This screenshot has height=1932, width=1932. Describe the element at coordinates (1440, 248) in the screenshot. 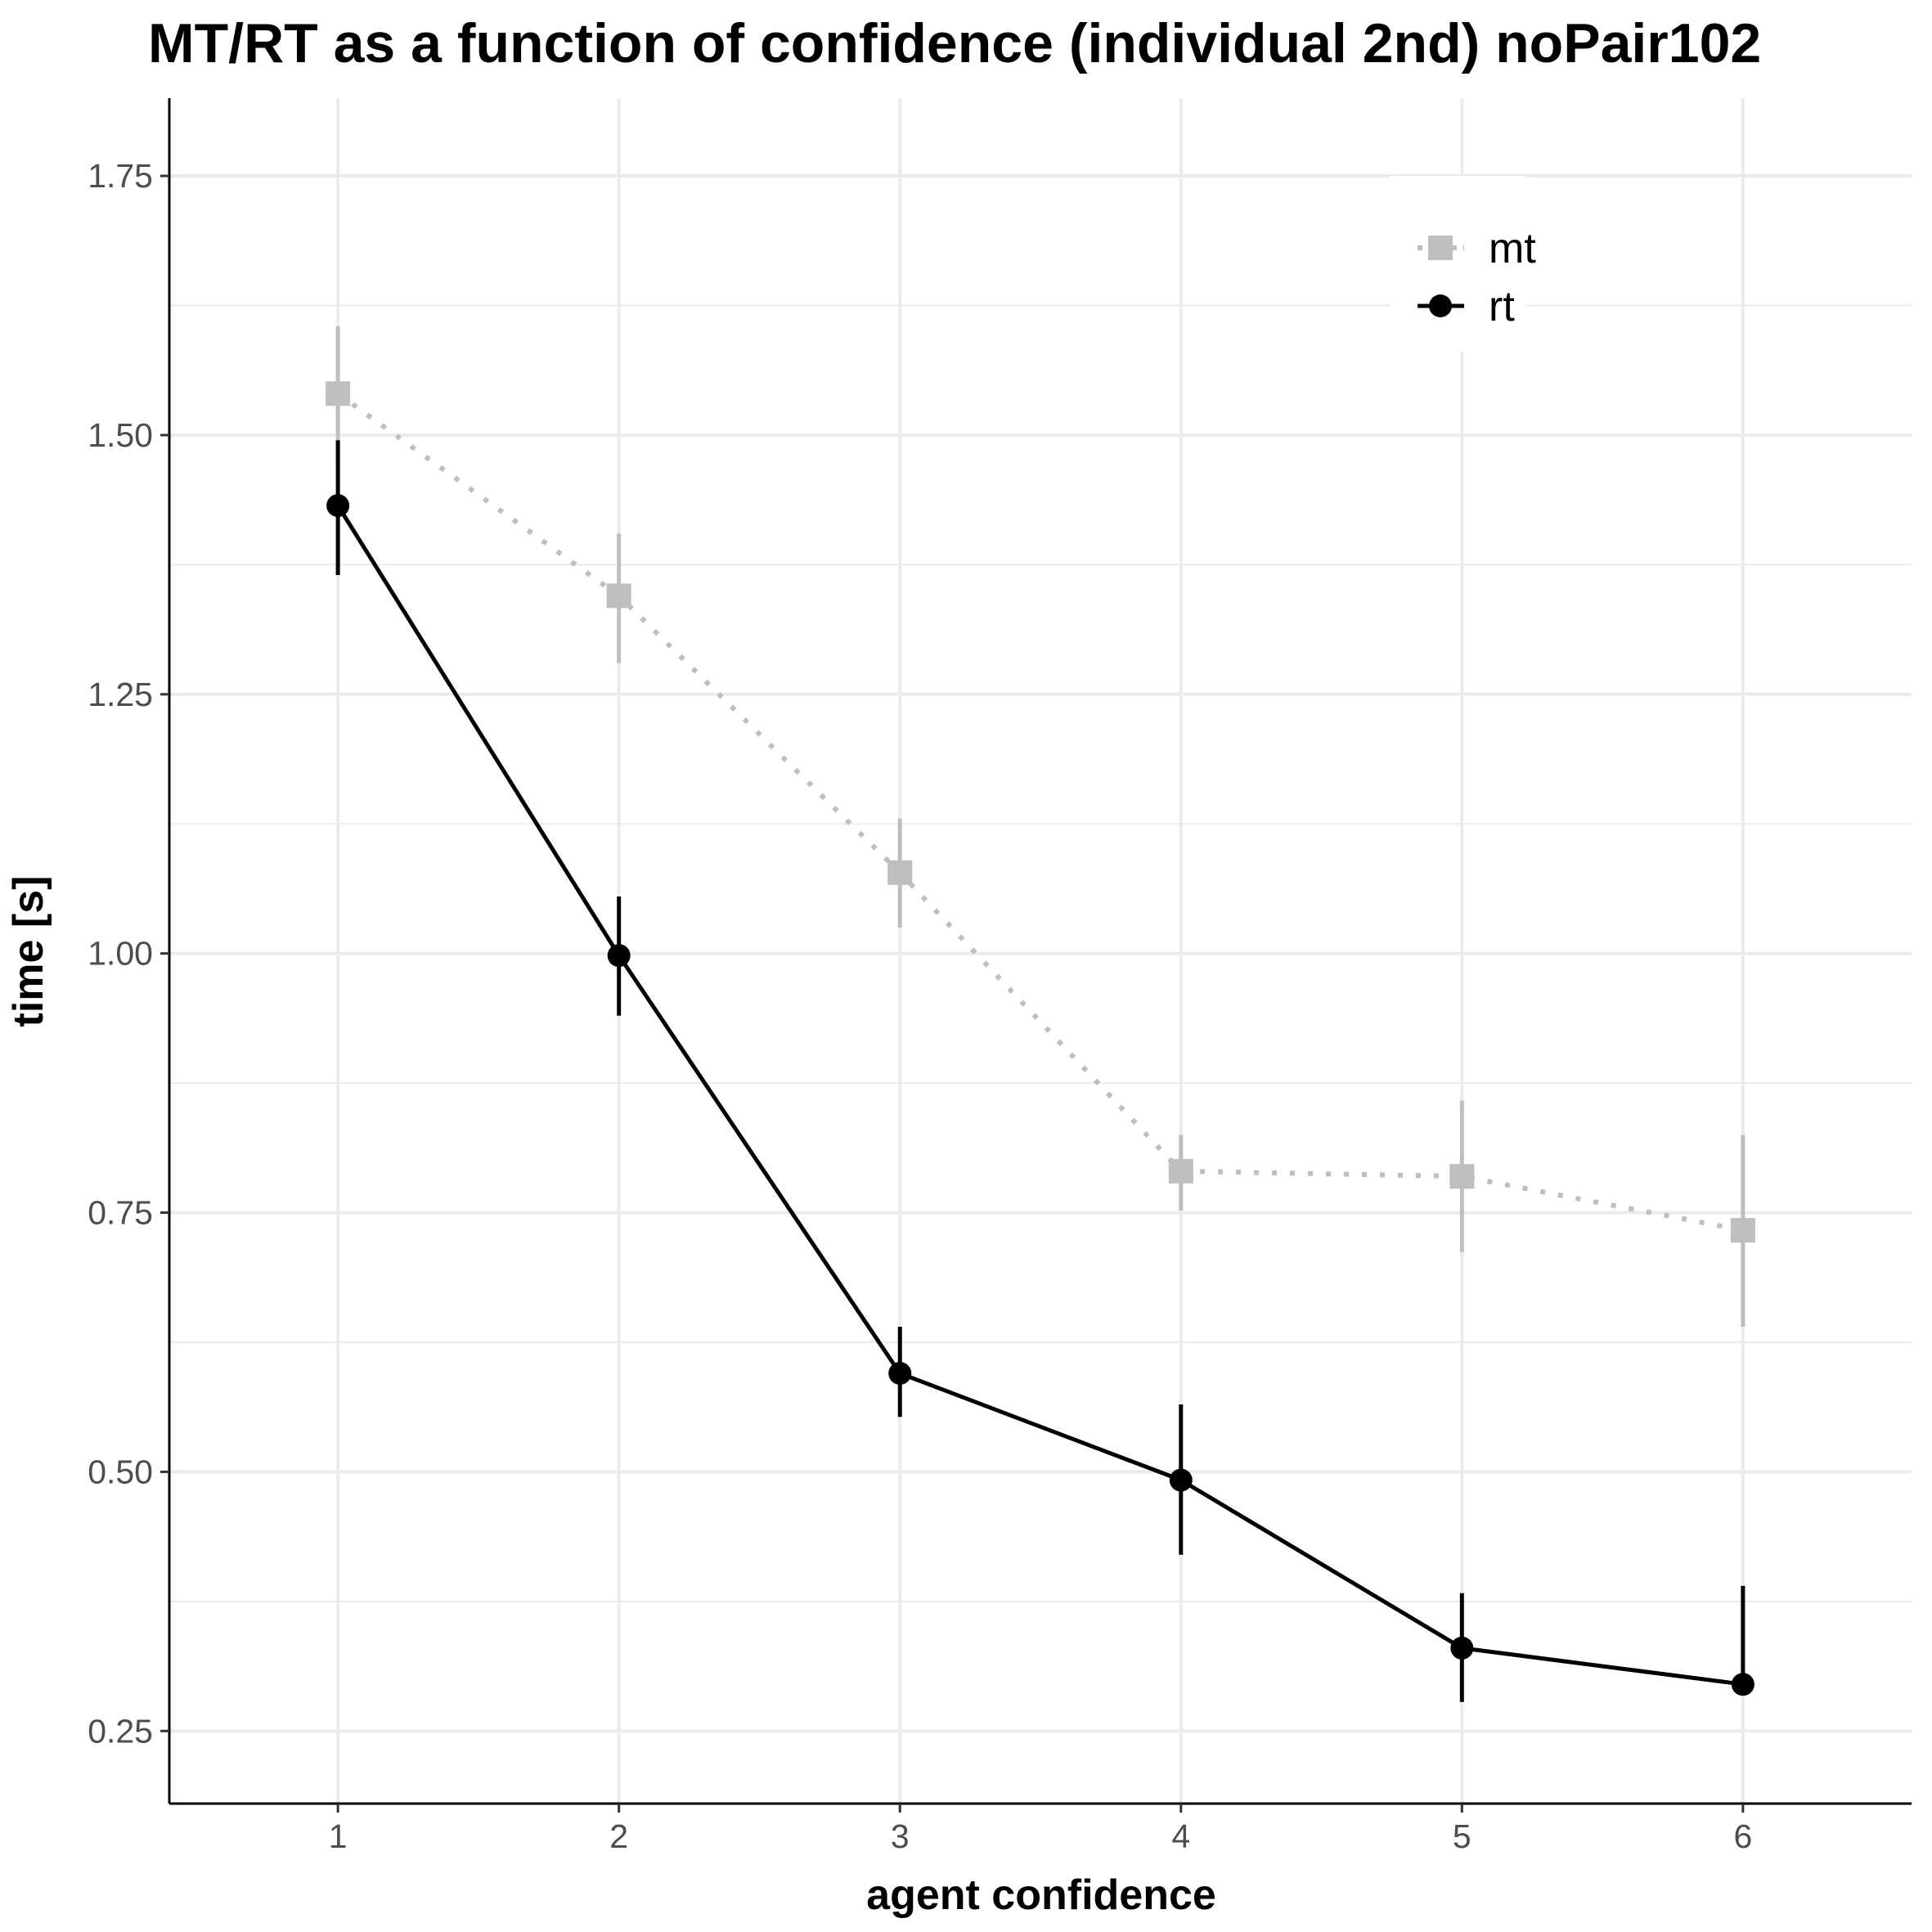

I see `legend-key-marker-mt` at that location.